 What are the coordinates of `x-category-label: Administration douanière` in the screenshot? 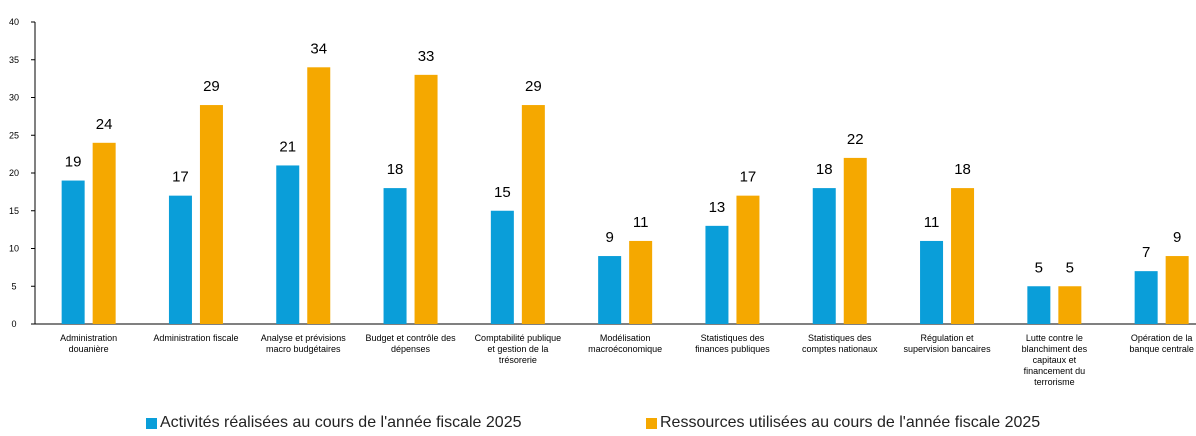 It's located at (88, 343).